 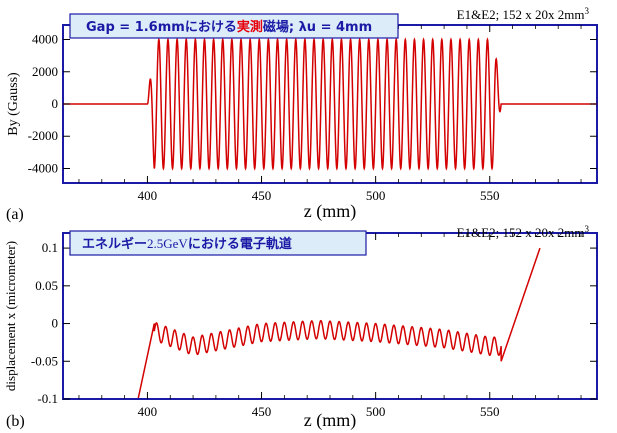 What do you see at coordinates (490, 195) in the screenshot?
I see `panel-a-xtick-label: 550` at bounding box center [490, 195].